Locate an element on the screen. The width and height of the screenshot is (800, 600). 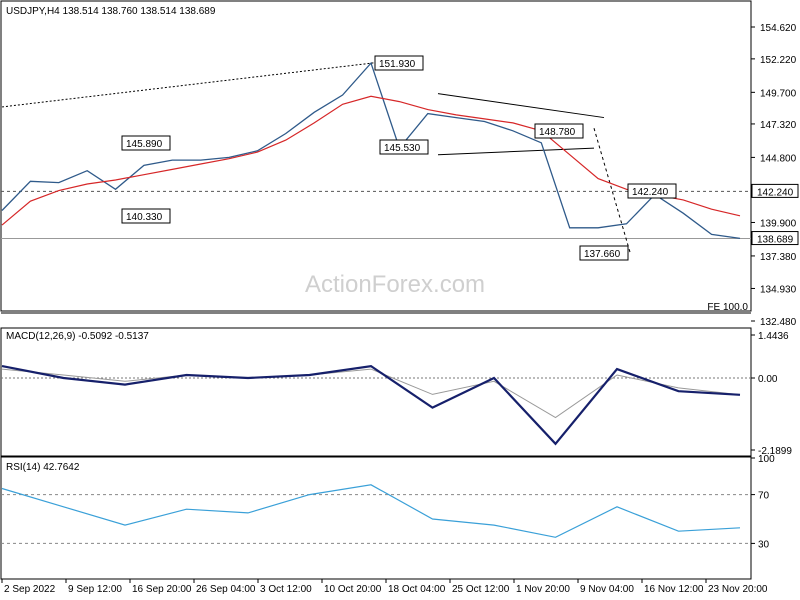
triangle-upper-line is located at coordinates (521, 106).